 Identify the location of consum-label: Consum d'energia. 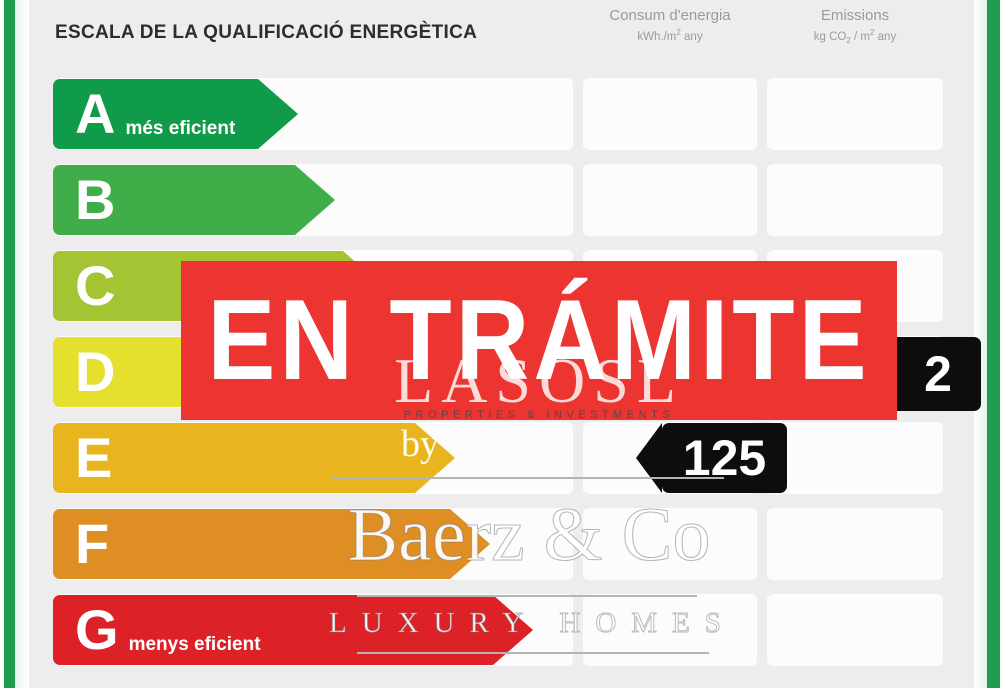
(670, 15).